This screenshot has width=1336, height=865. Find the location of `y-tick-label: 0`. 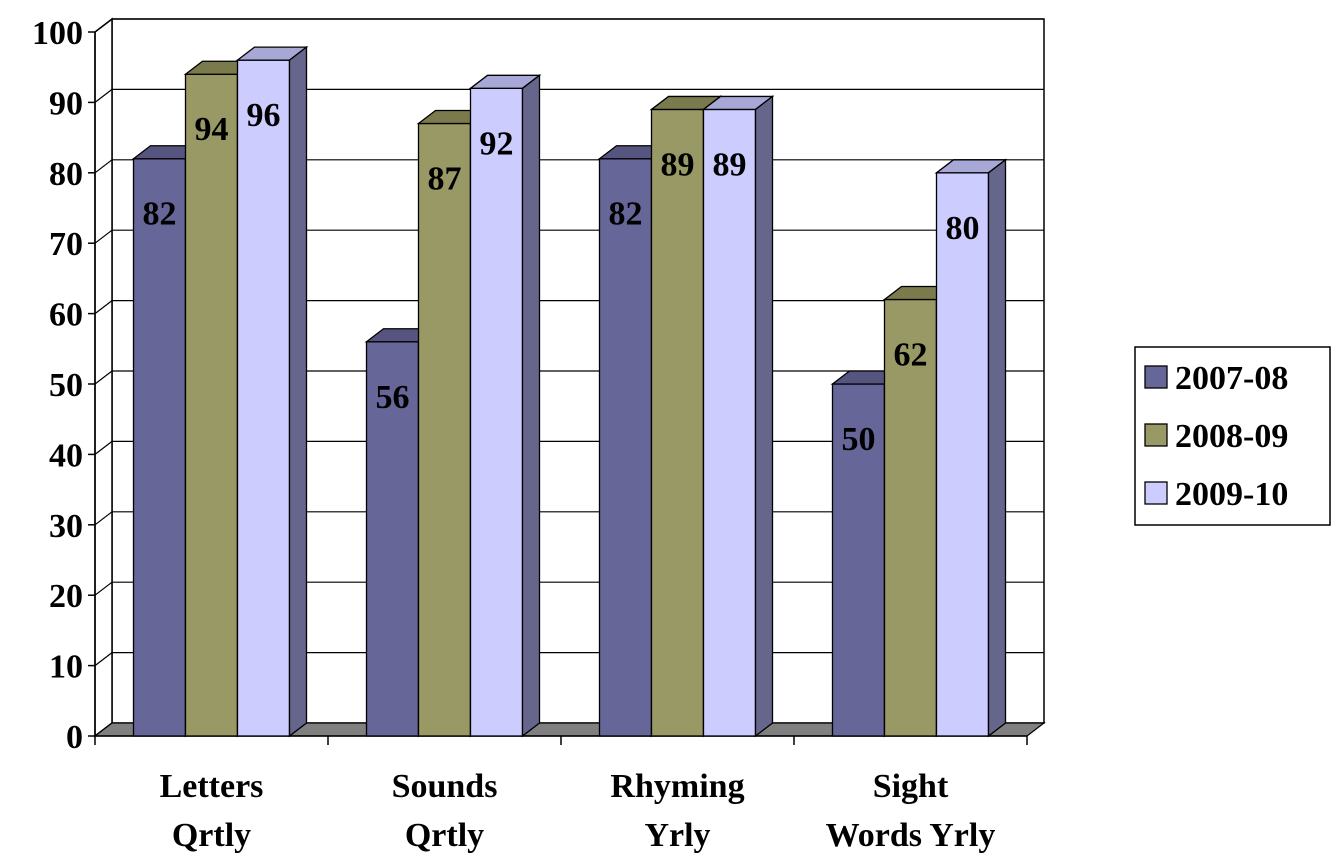

y-tick-label: 0 is located at coordinates (74, 737).